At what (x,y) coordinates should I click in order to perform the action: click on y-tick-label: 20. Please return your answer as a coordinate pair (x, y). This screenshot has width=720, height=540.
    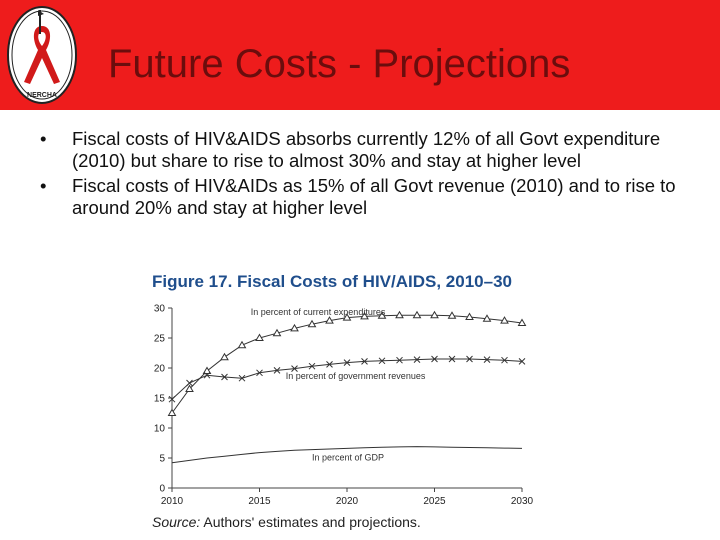
    Looking at the image, I should click on (160, 369).